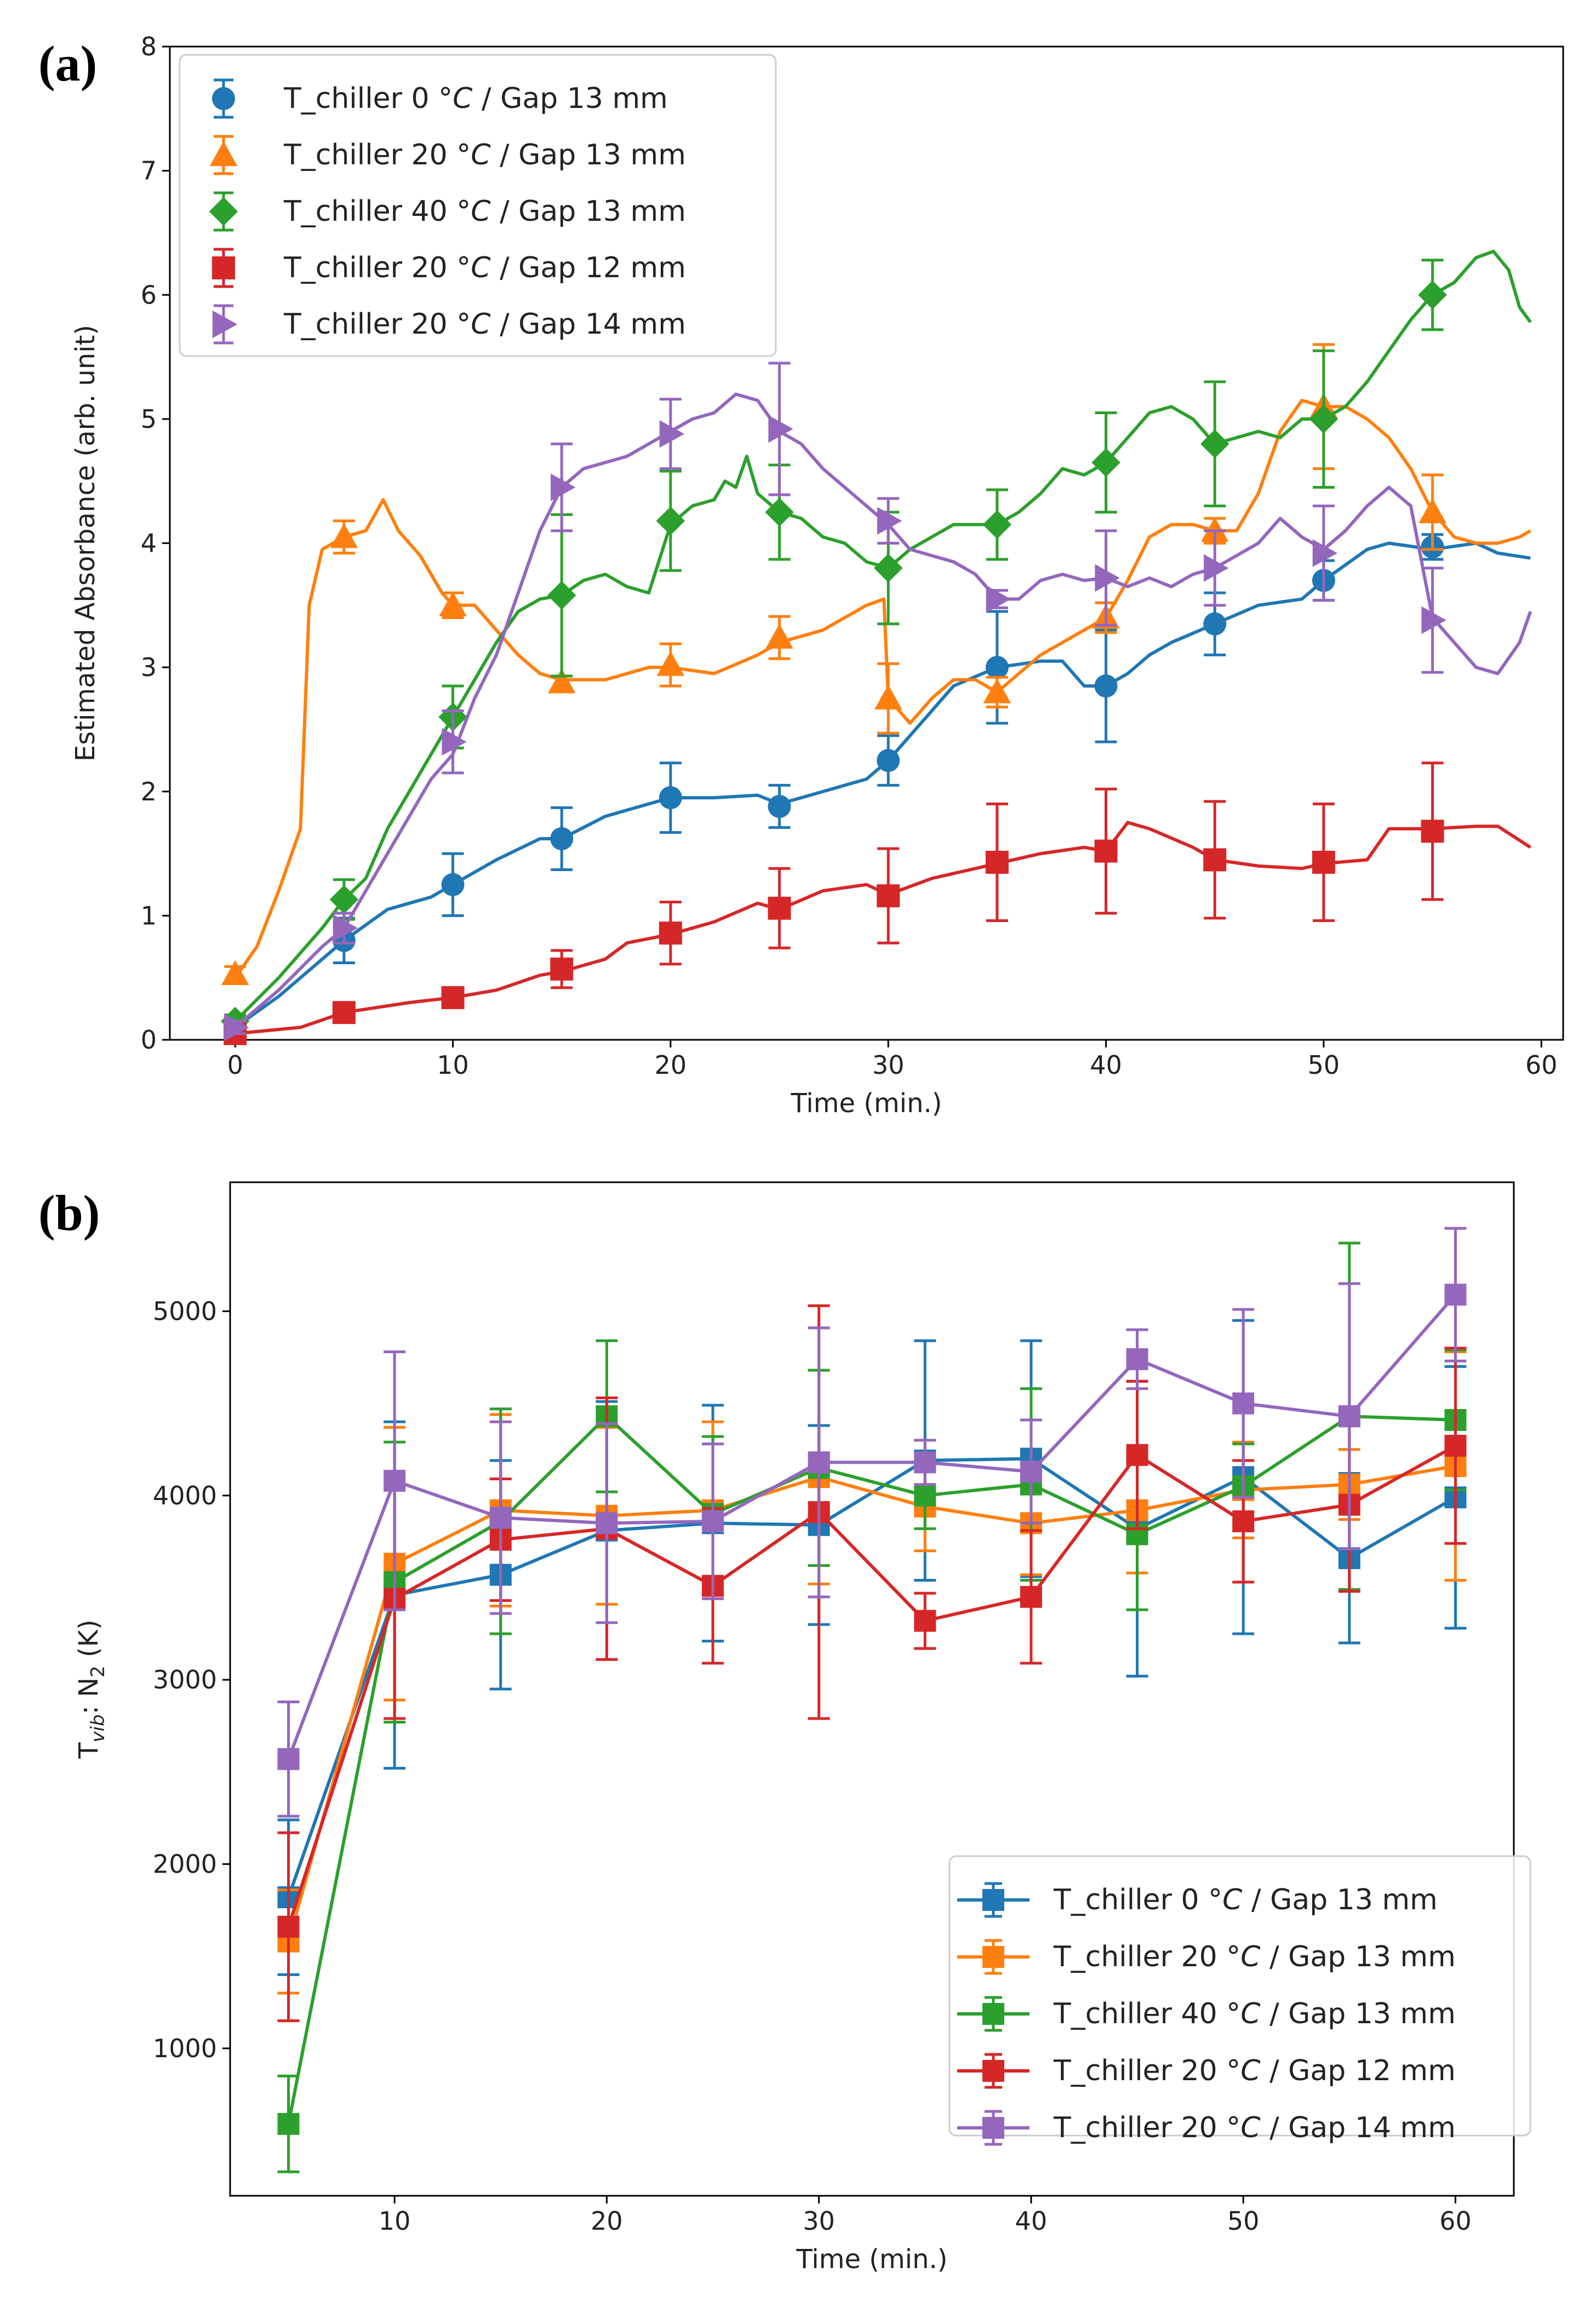 The image size is (1596, 2307). What do you see at coordinates (185, 2048) in the screenshot?
I see `chart-b-ytick-label: 1000` at bounding box center [185, 2048].